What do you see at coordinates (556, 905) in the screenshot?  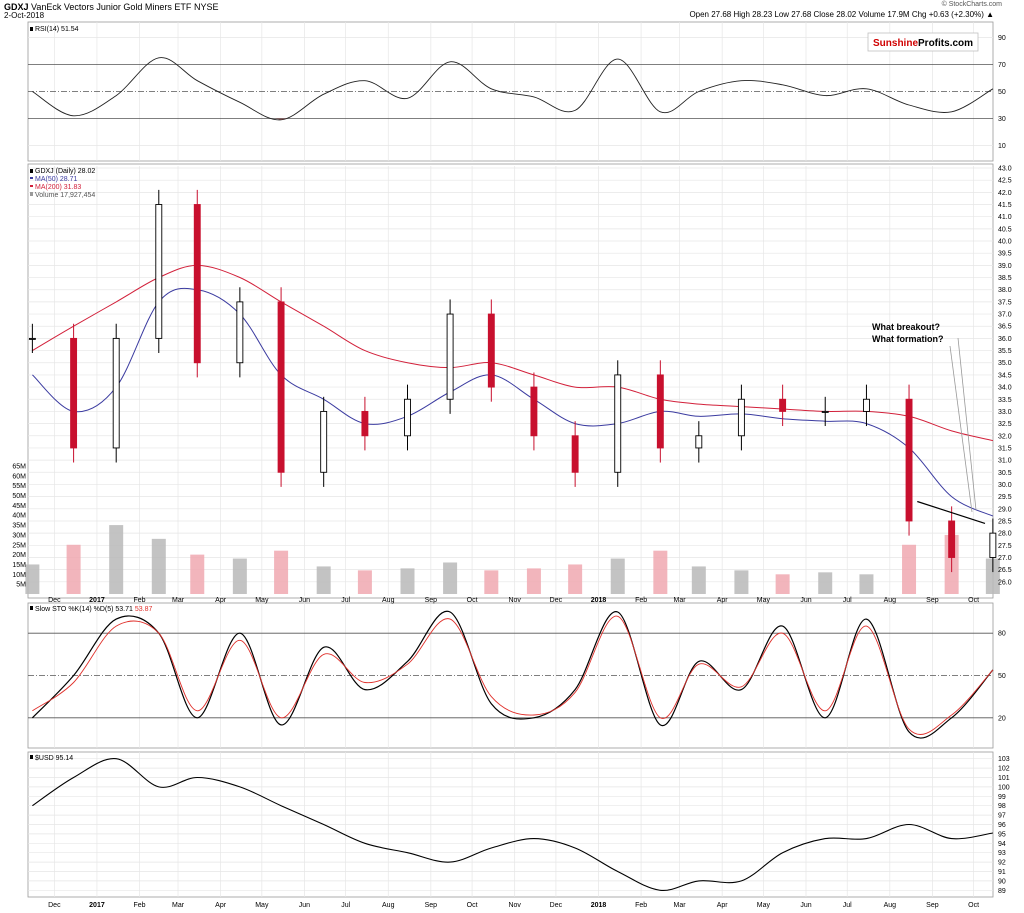 I see `x-tick-label-usd: Dec` at bounding box center [556, 905].